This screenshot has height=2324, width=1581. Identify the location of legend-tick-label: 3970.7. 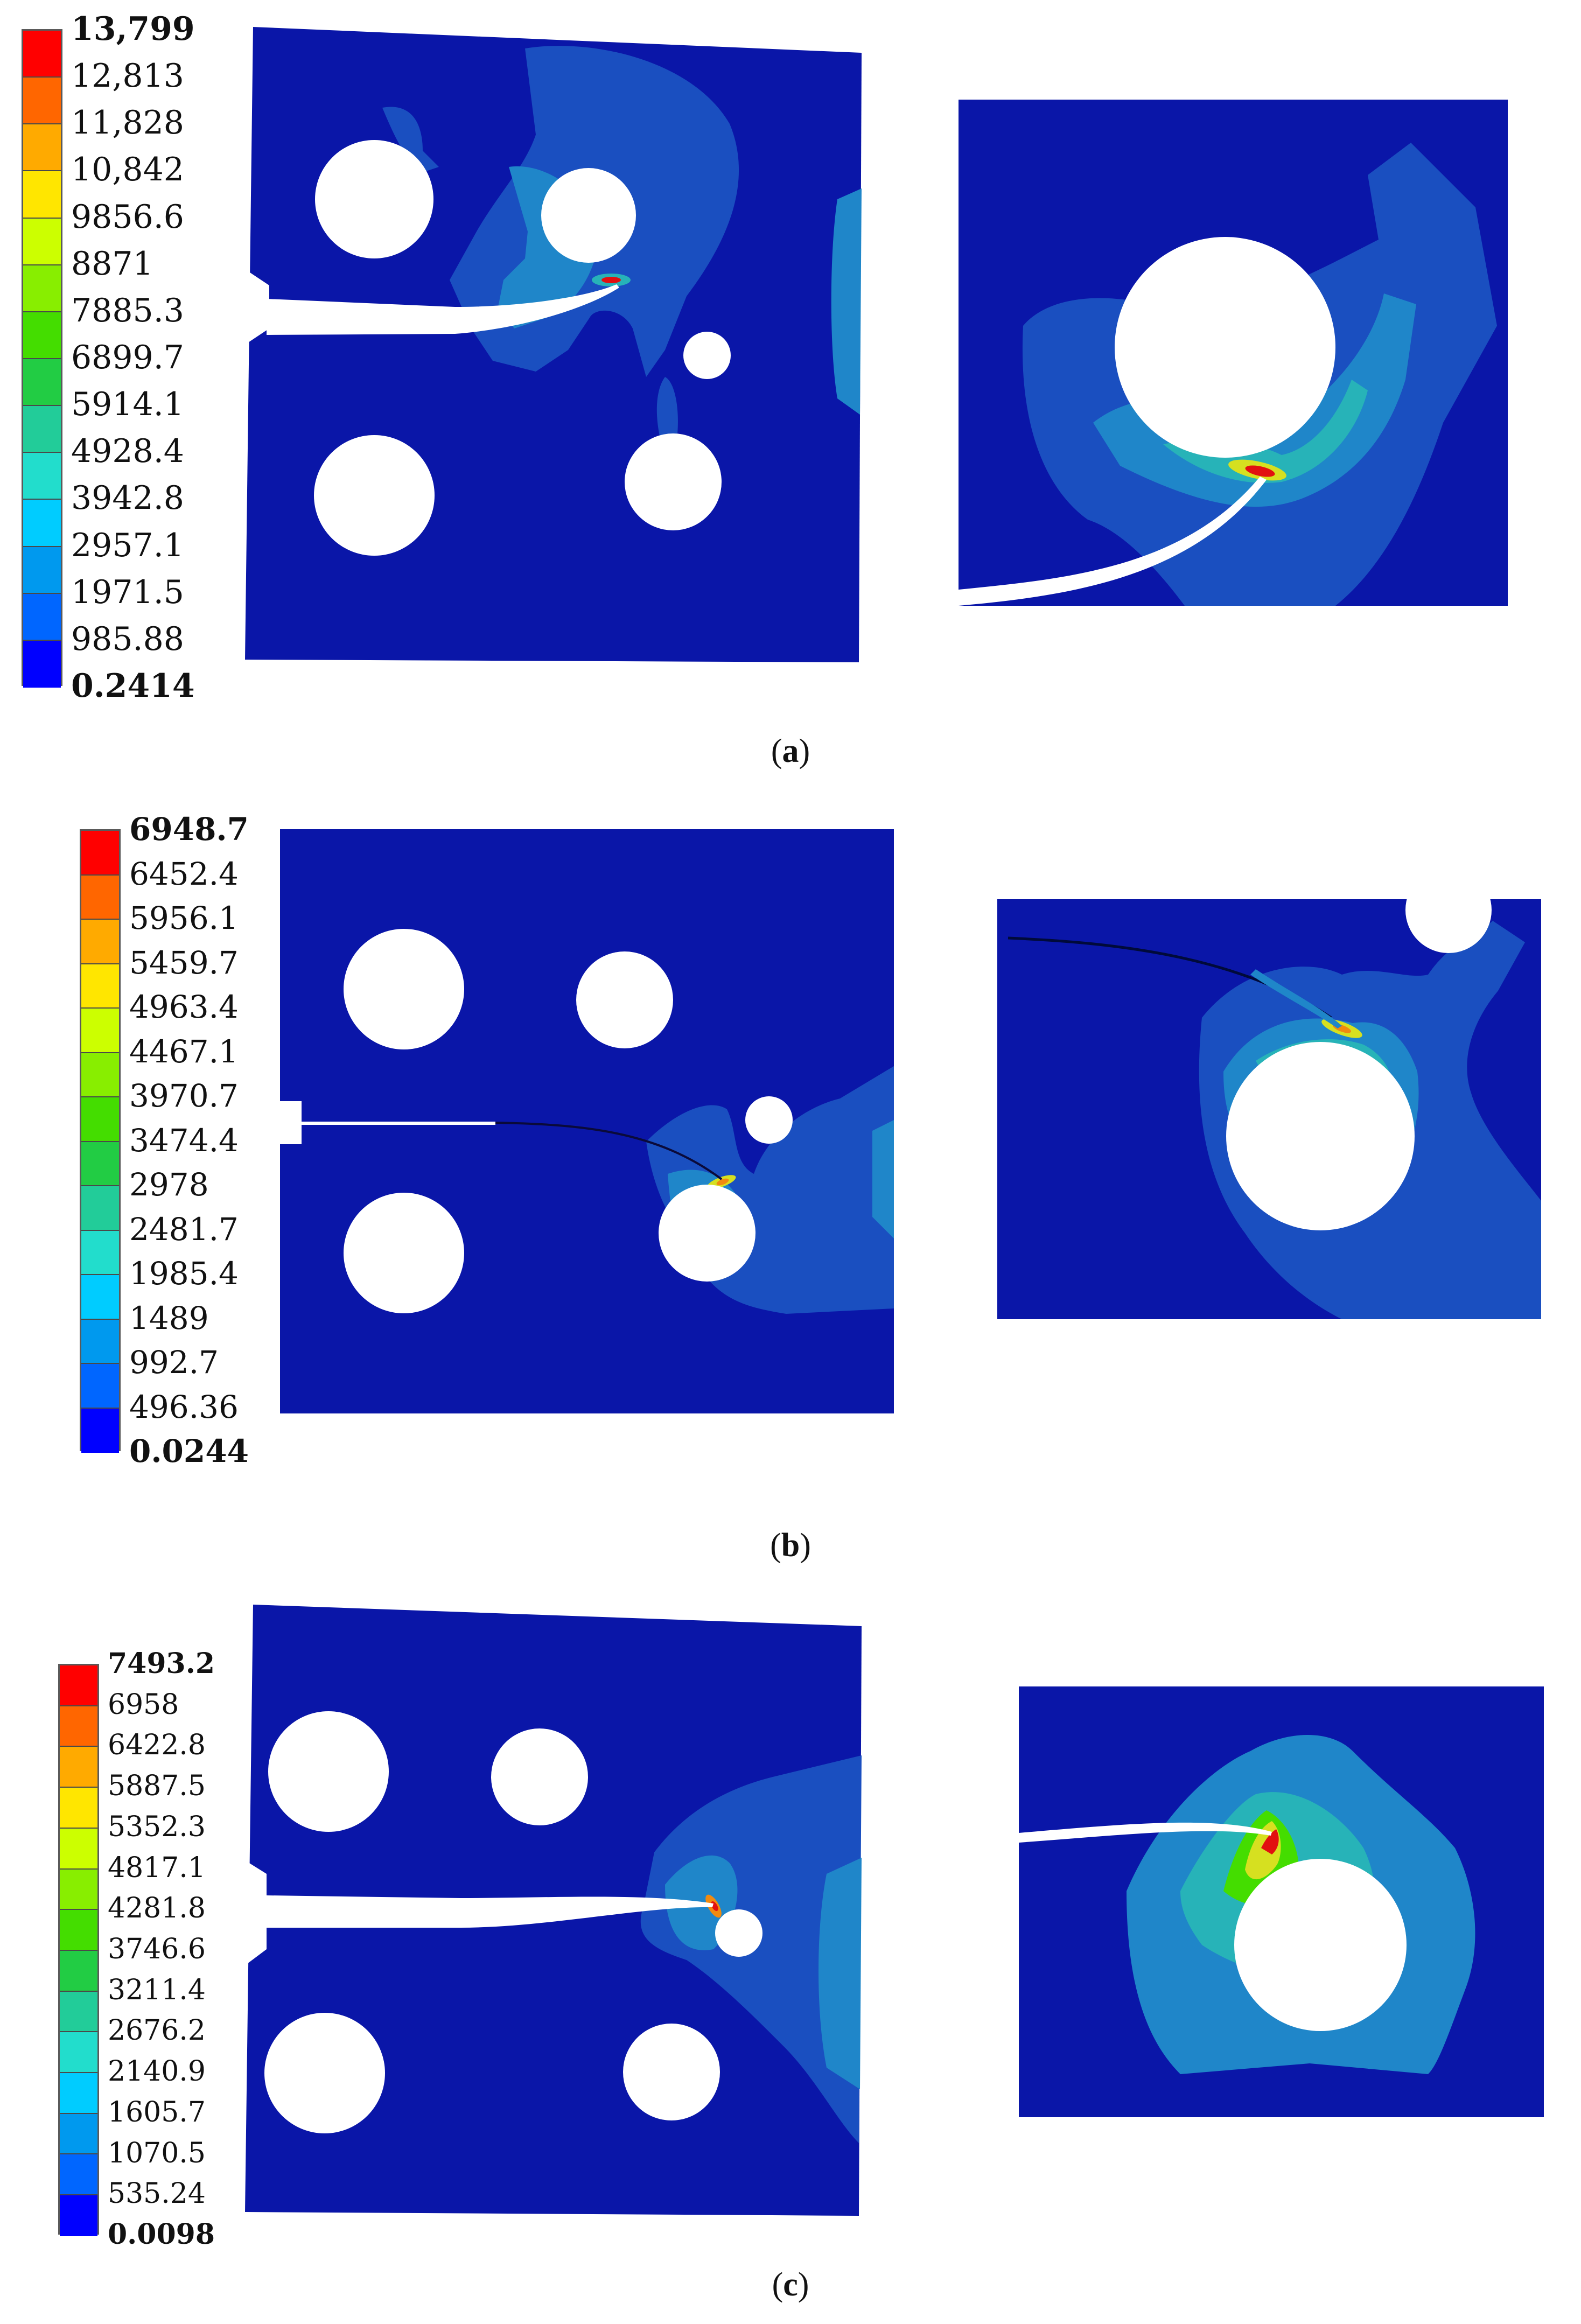
(184, 1095).